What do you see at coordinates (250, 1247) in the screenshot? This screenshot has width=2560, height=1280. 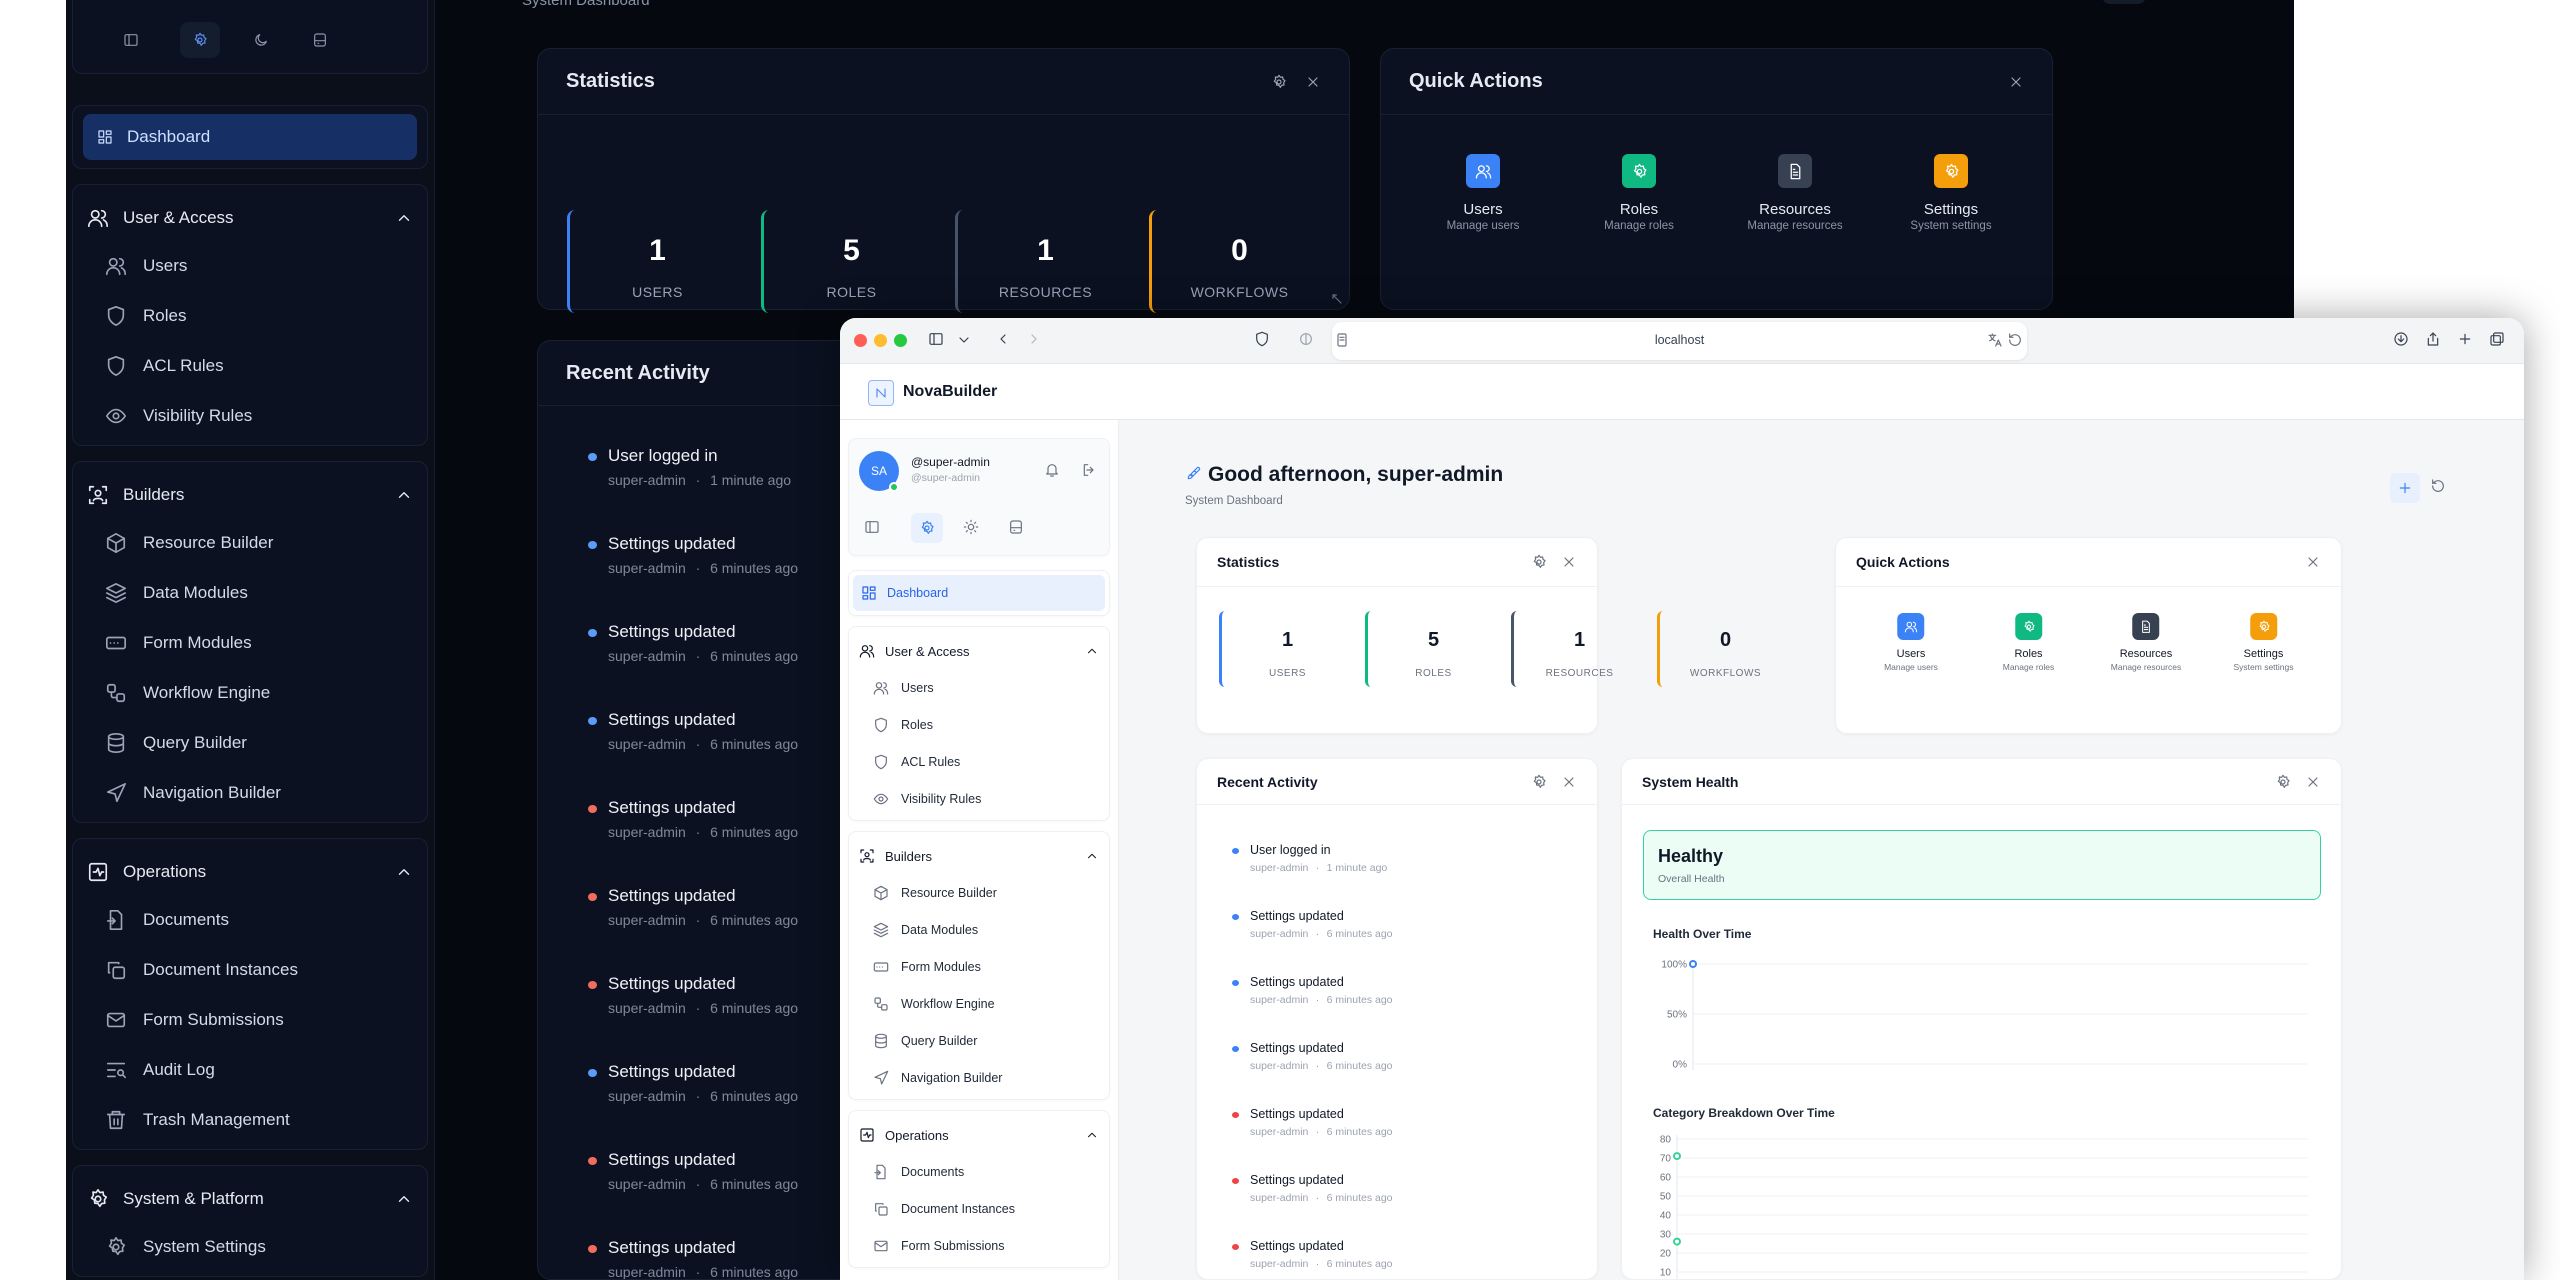 I see `sidebar-item: System Settings` at bounding box center [250, 1247].